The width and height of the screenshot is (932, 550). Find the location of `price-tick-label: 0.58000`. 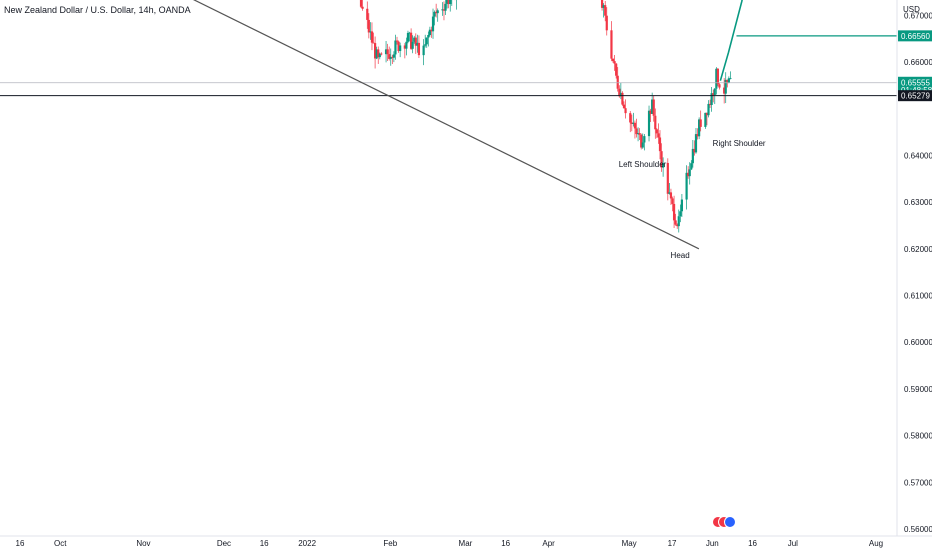

price-tick-label: 0.58000 is located at coordinates (918, 436).